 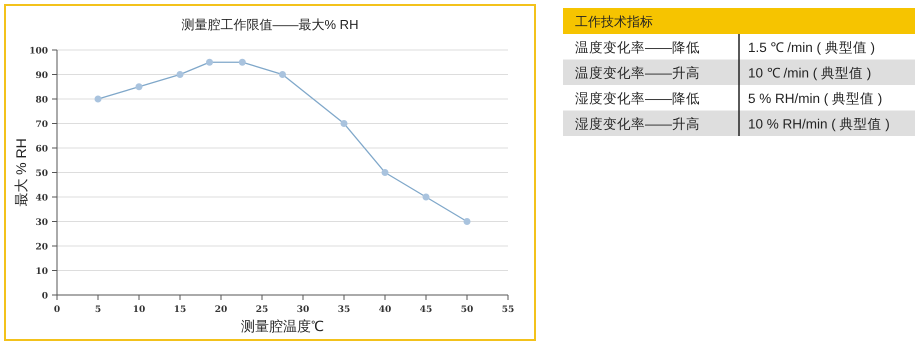 What do you see at coordinates (810, 73) in the screenshot?
I see `text: 10 ℃ /min ( 典型值 )` at bounding box center [810, 73].